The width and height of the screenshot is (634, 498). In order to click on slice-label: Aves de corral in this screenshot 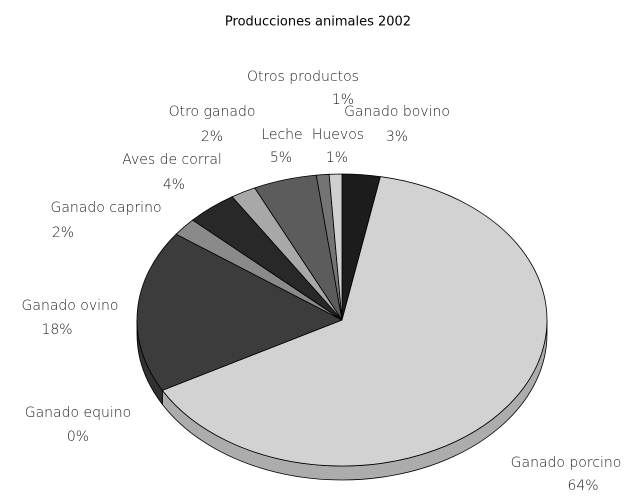, I will do `click(172, 160)`.